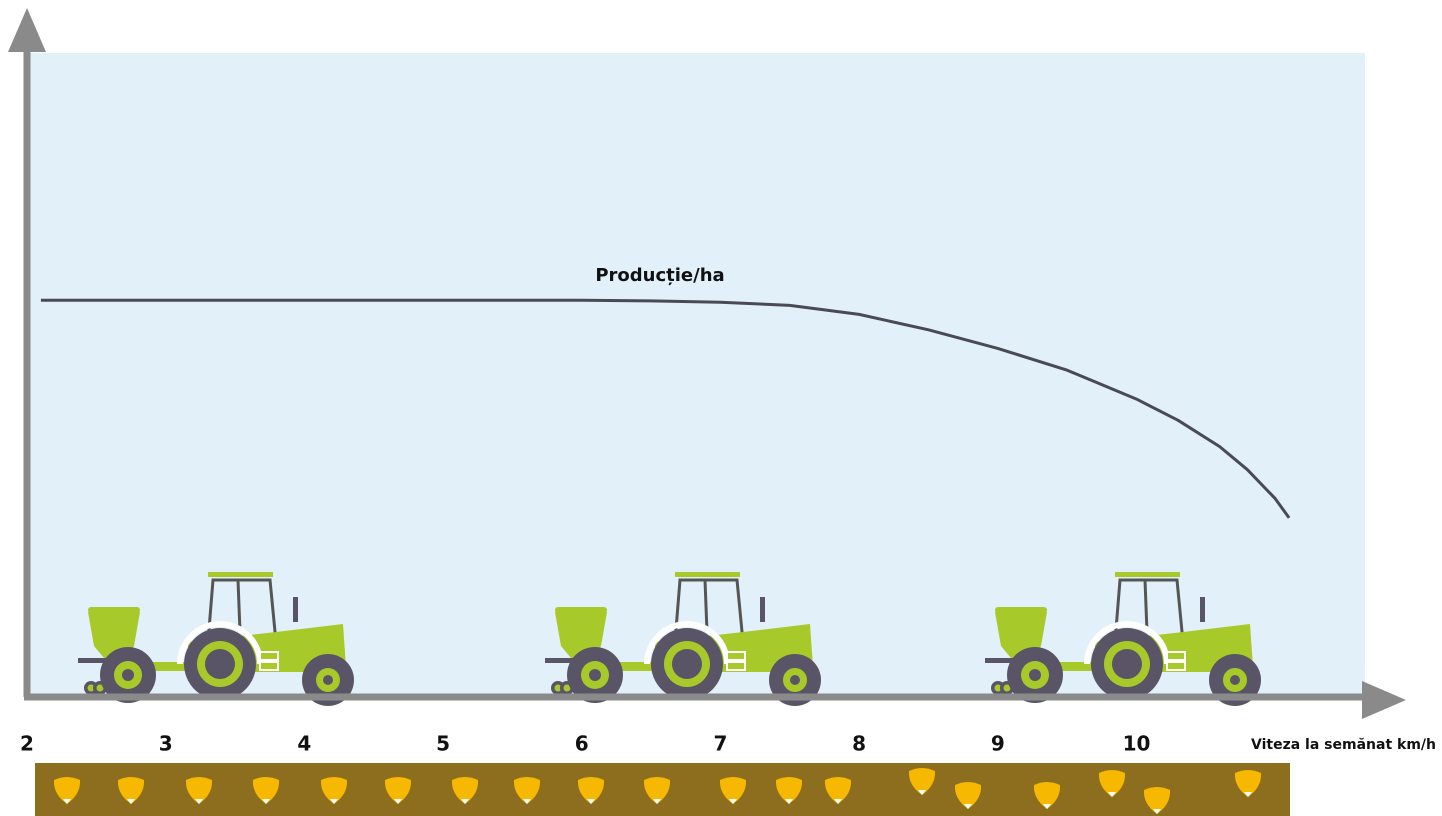  I want to click on x-tick-label: 9, so click(998, 744).